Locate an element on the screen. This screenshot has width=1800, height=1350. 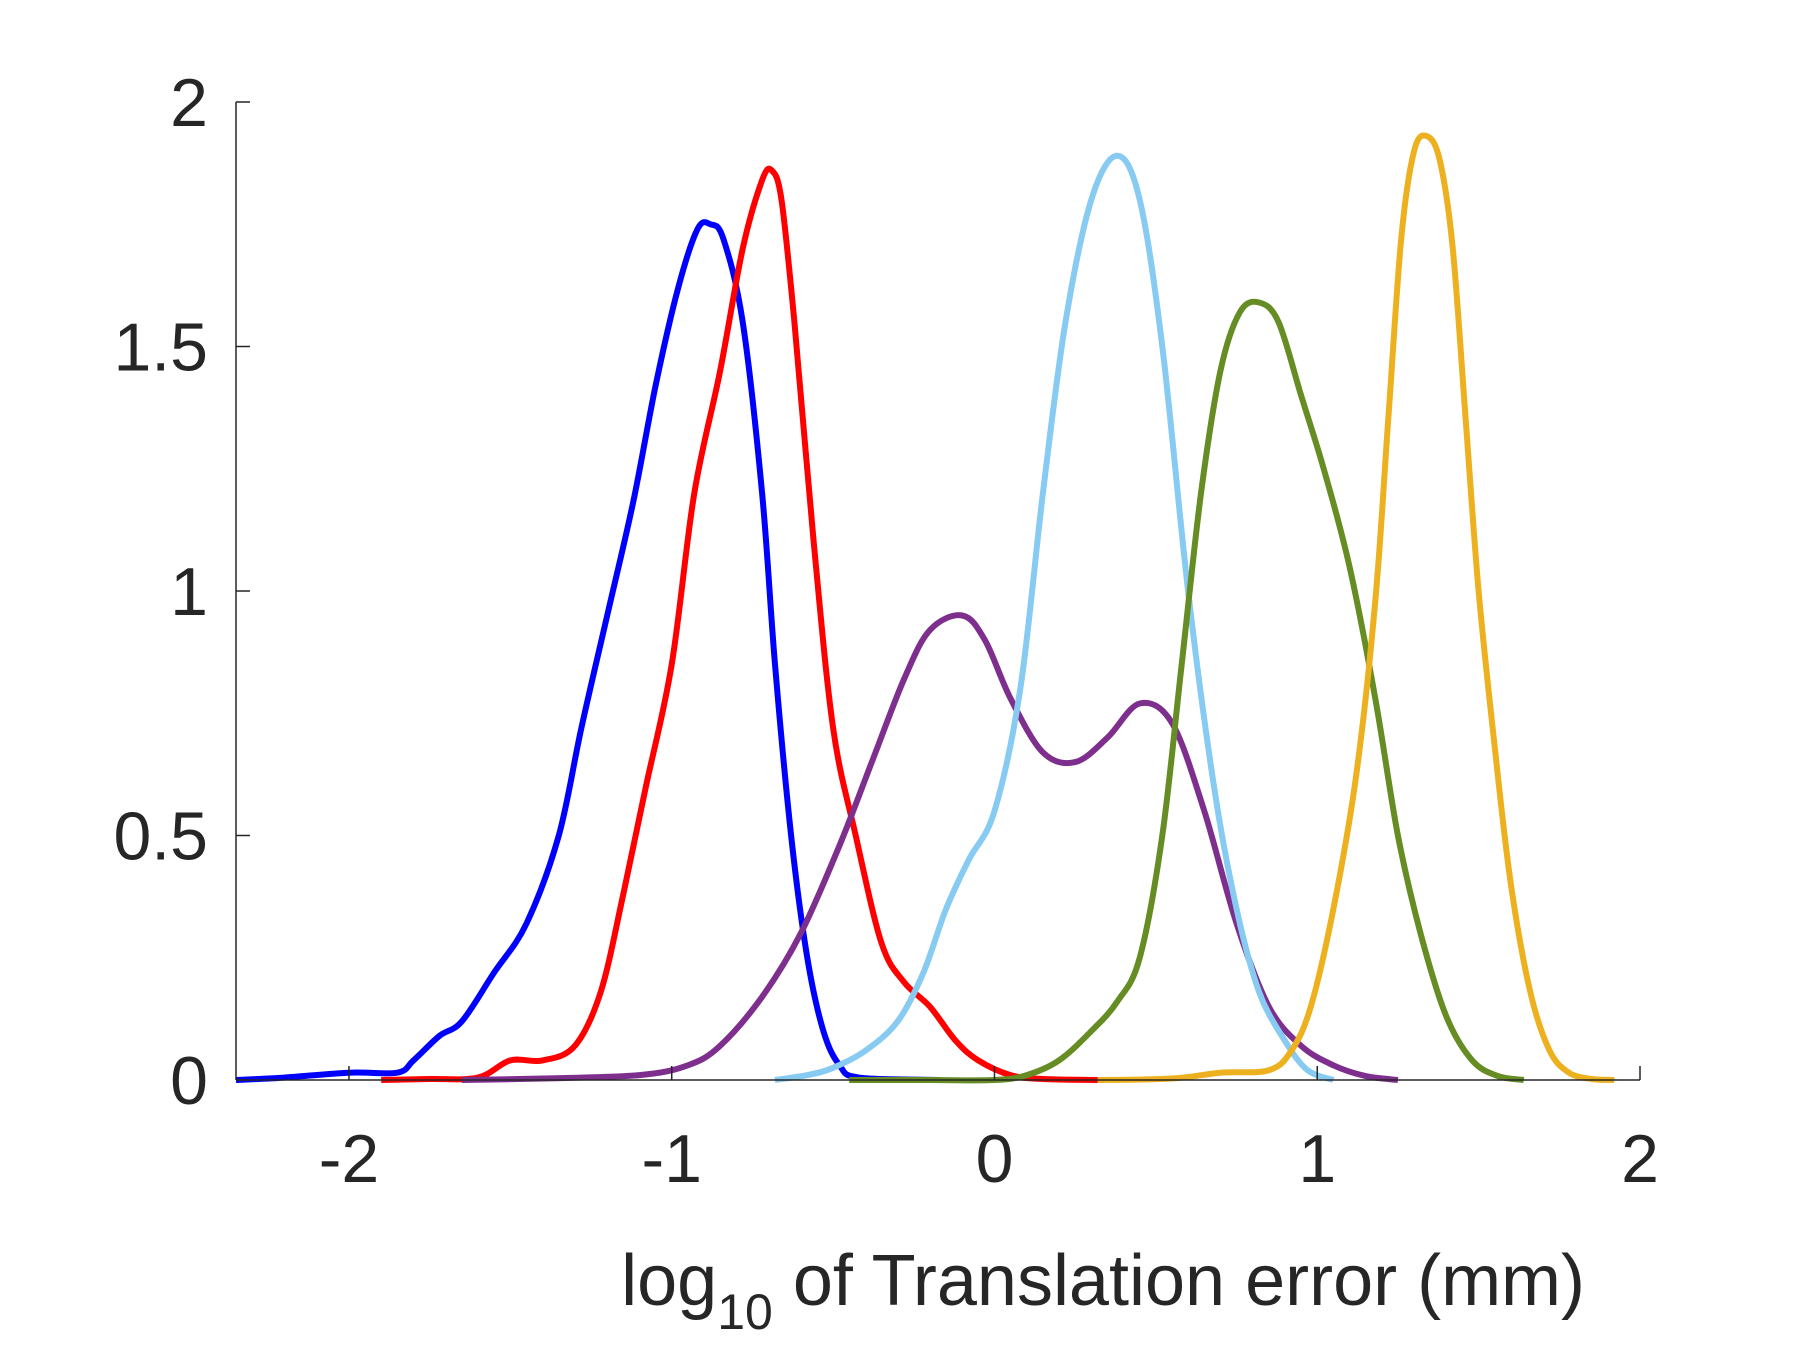
y-tick-label: 1 is located at coordinates (189, 592).